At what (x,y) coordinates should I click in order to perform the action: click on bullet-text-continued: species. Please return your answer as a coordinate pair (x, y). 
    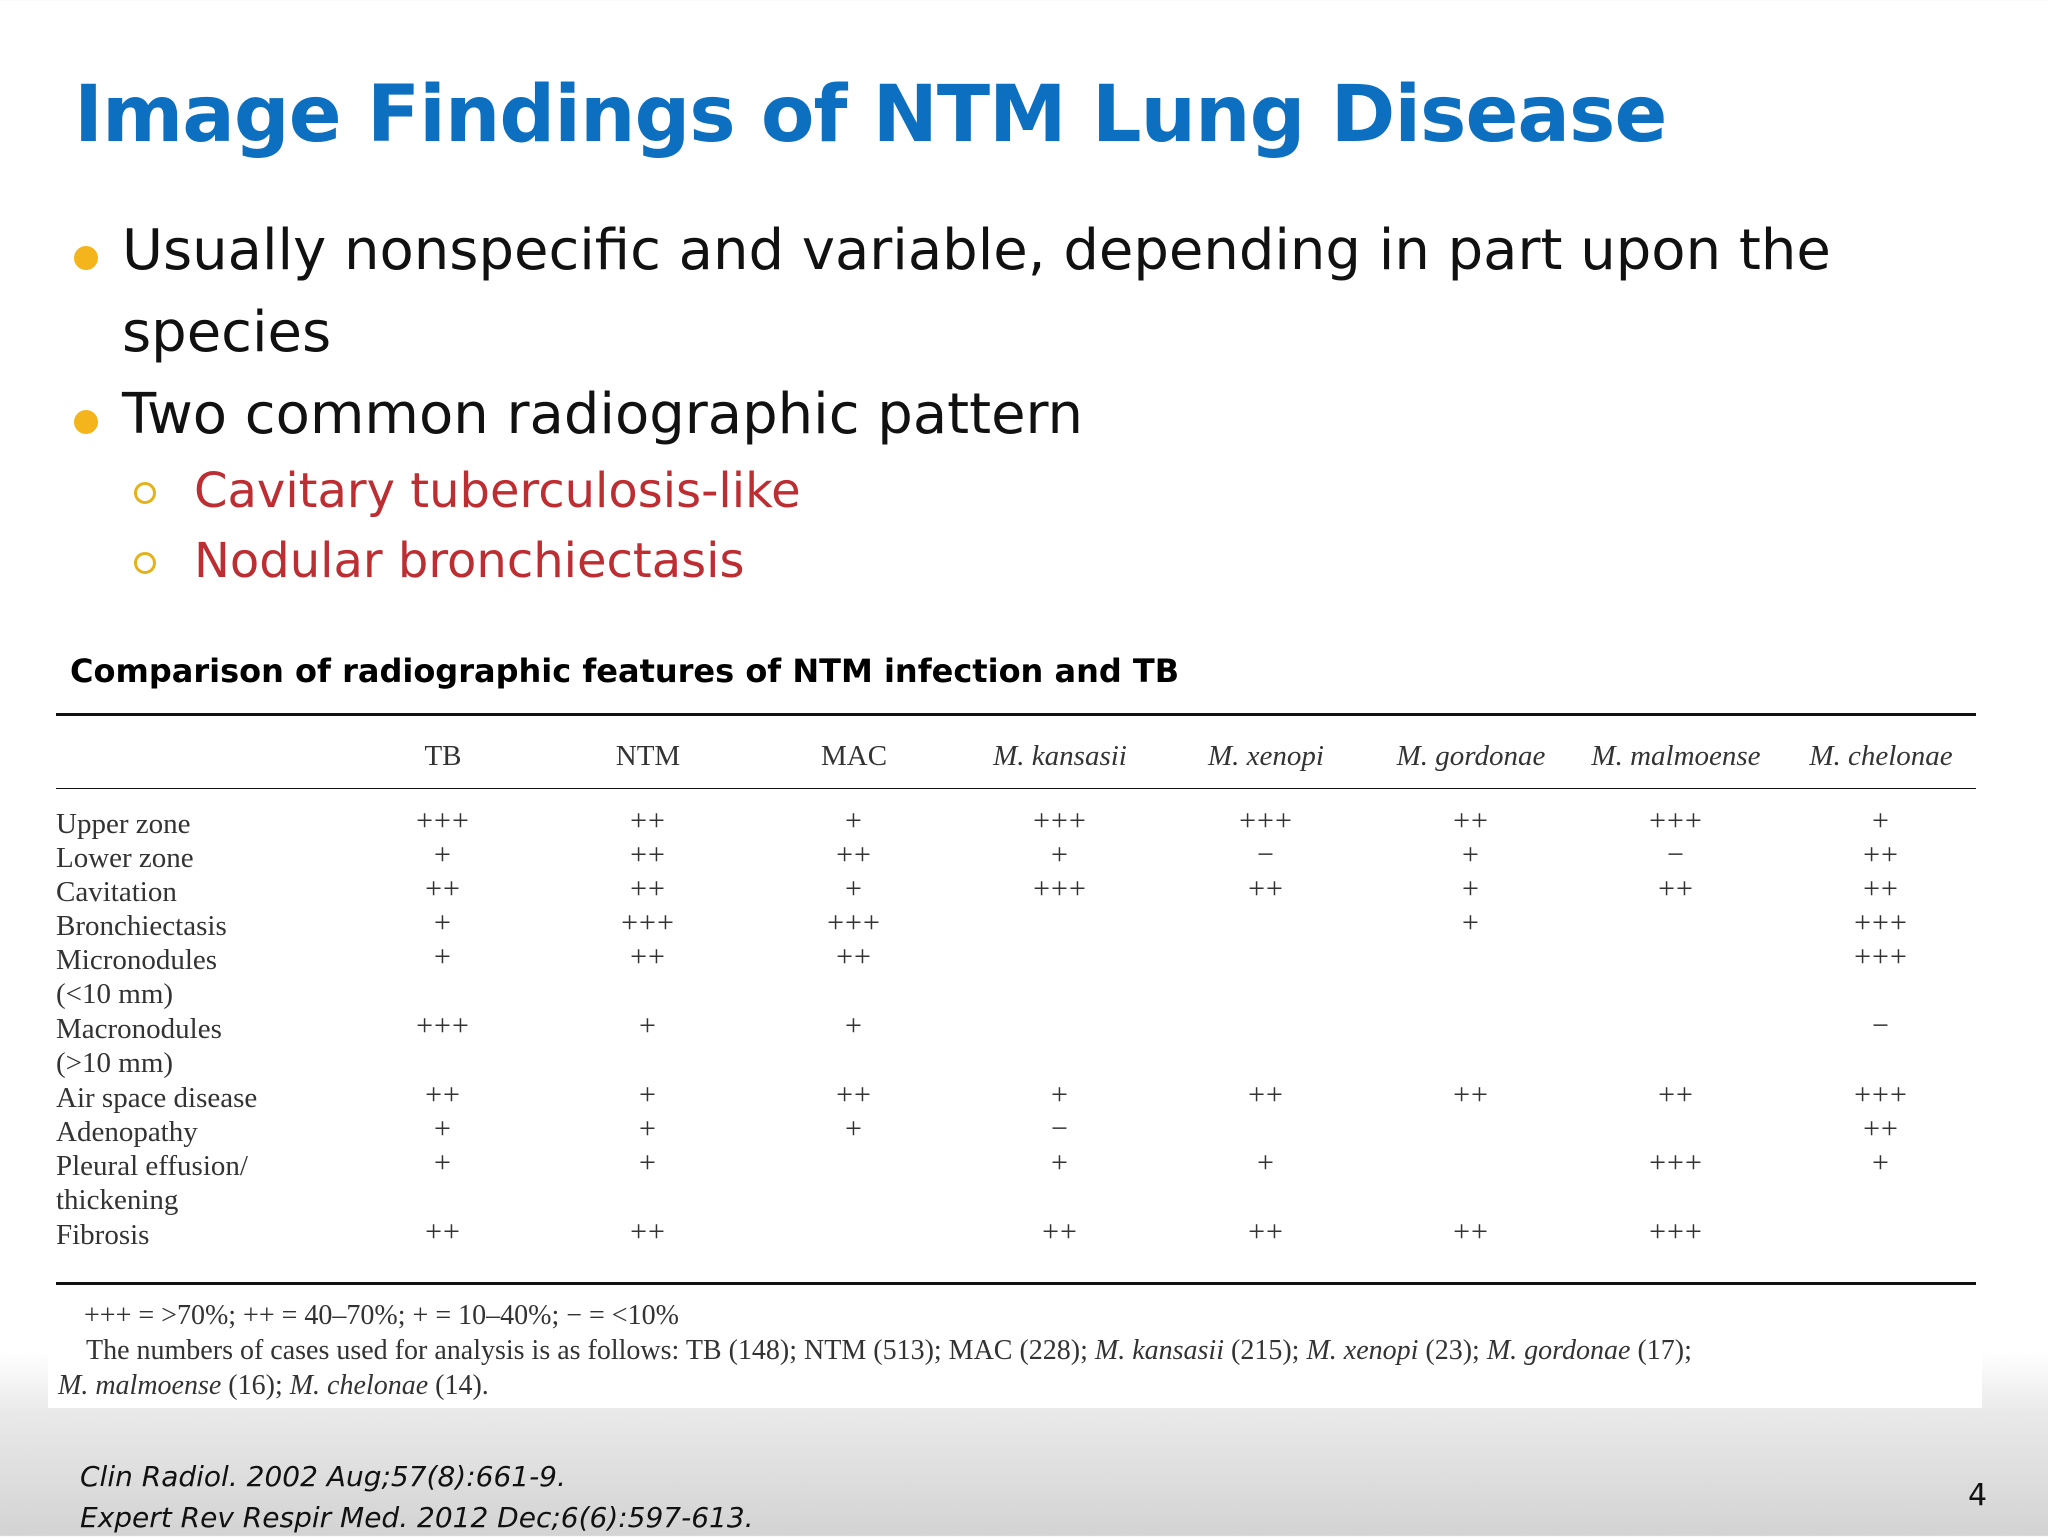
    Looking at the image, I should click on (227, 332).